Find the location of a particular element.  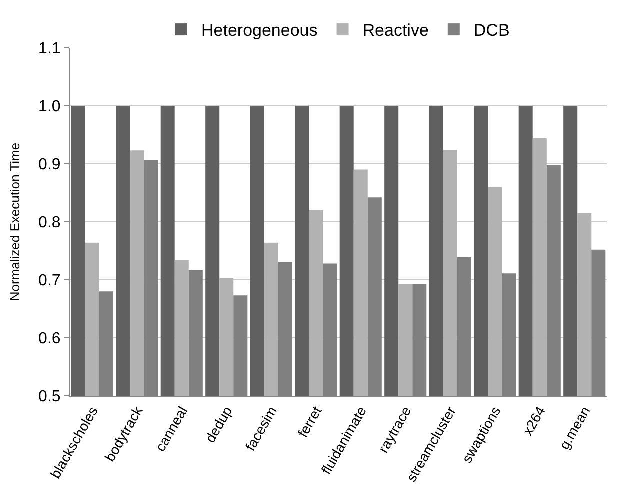

legend-label: Reactive is located at coordinates (395, 30).